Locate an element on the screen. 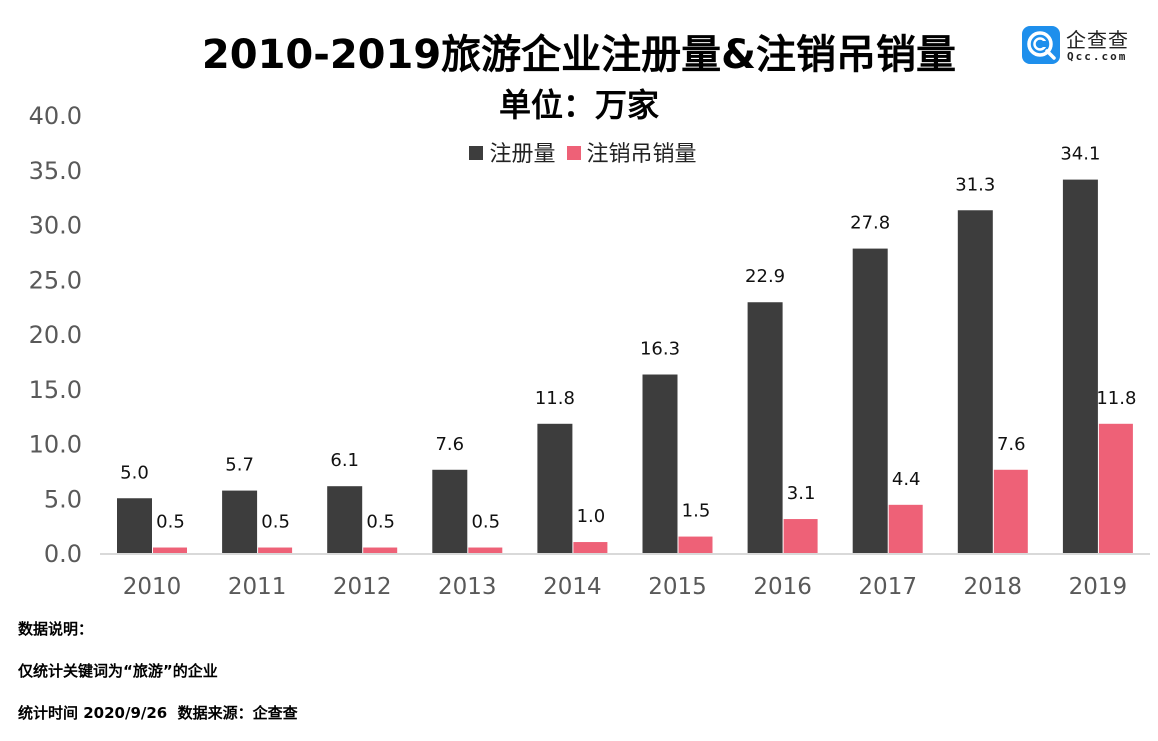  chart-subtitle: 单位：万家 is located at coordinates (578, 105).